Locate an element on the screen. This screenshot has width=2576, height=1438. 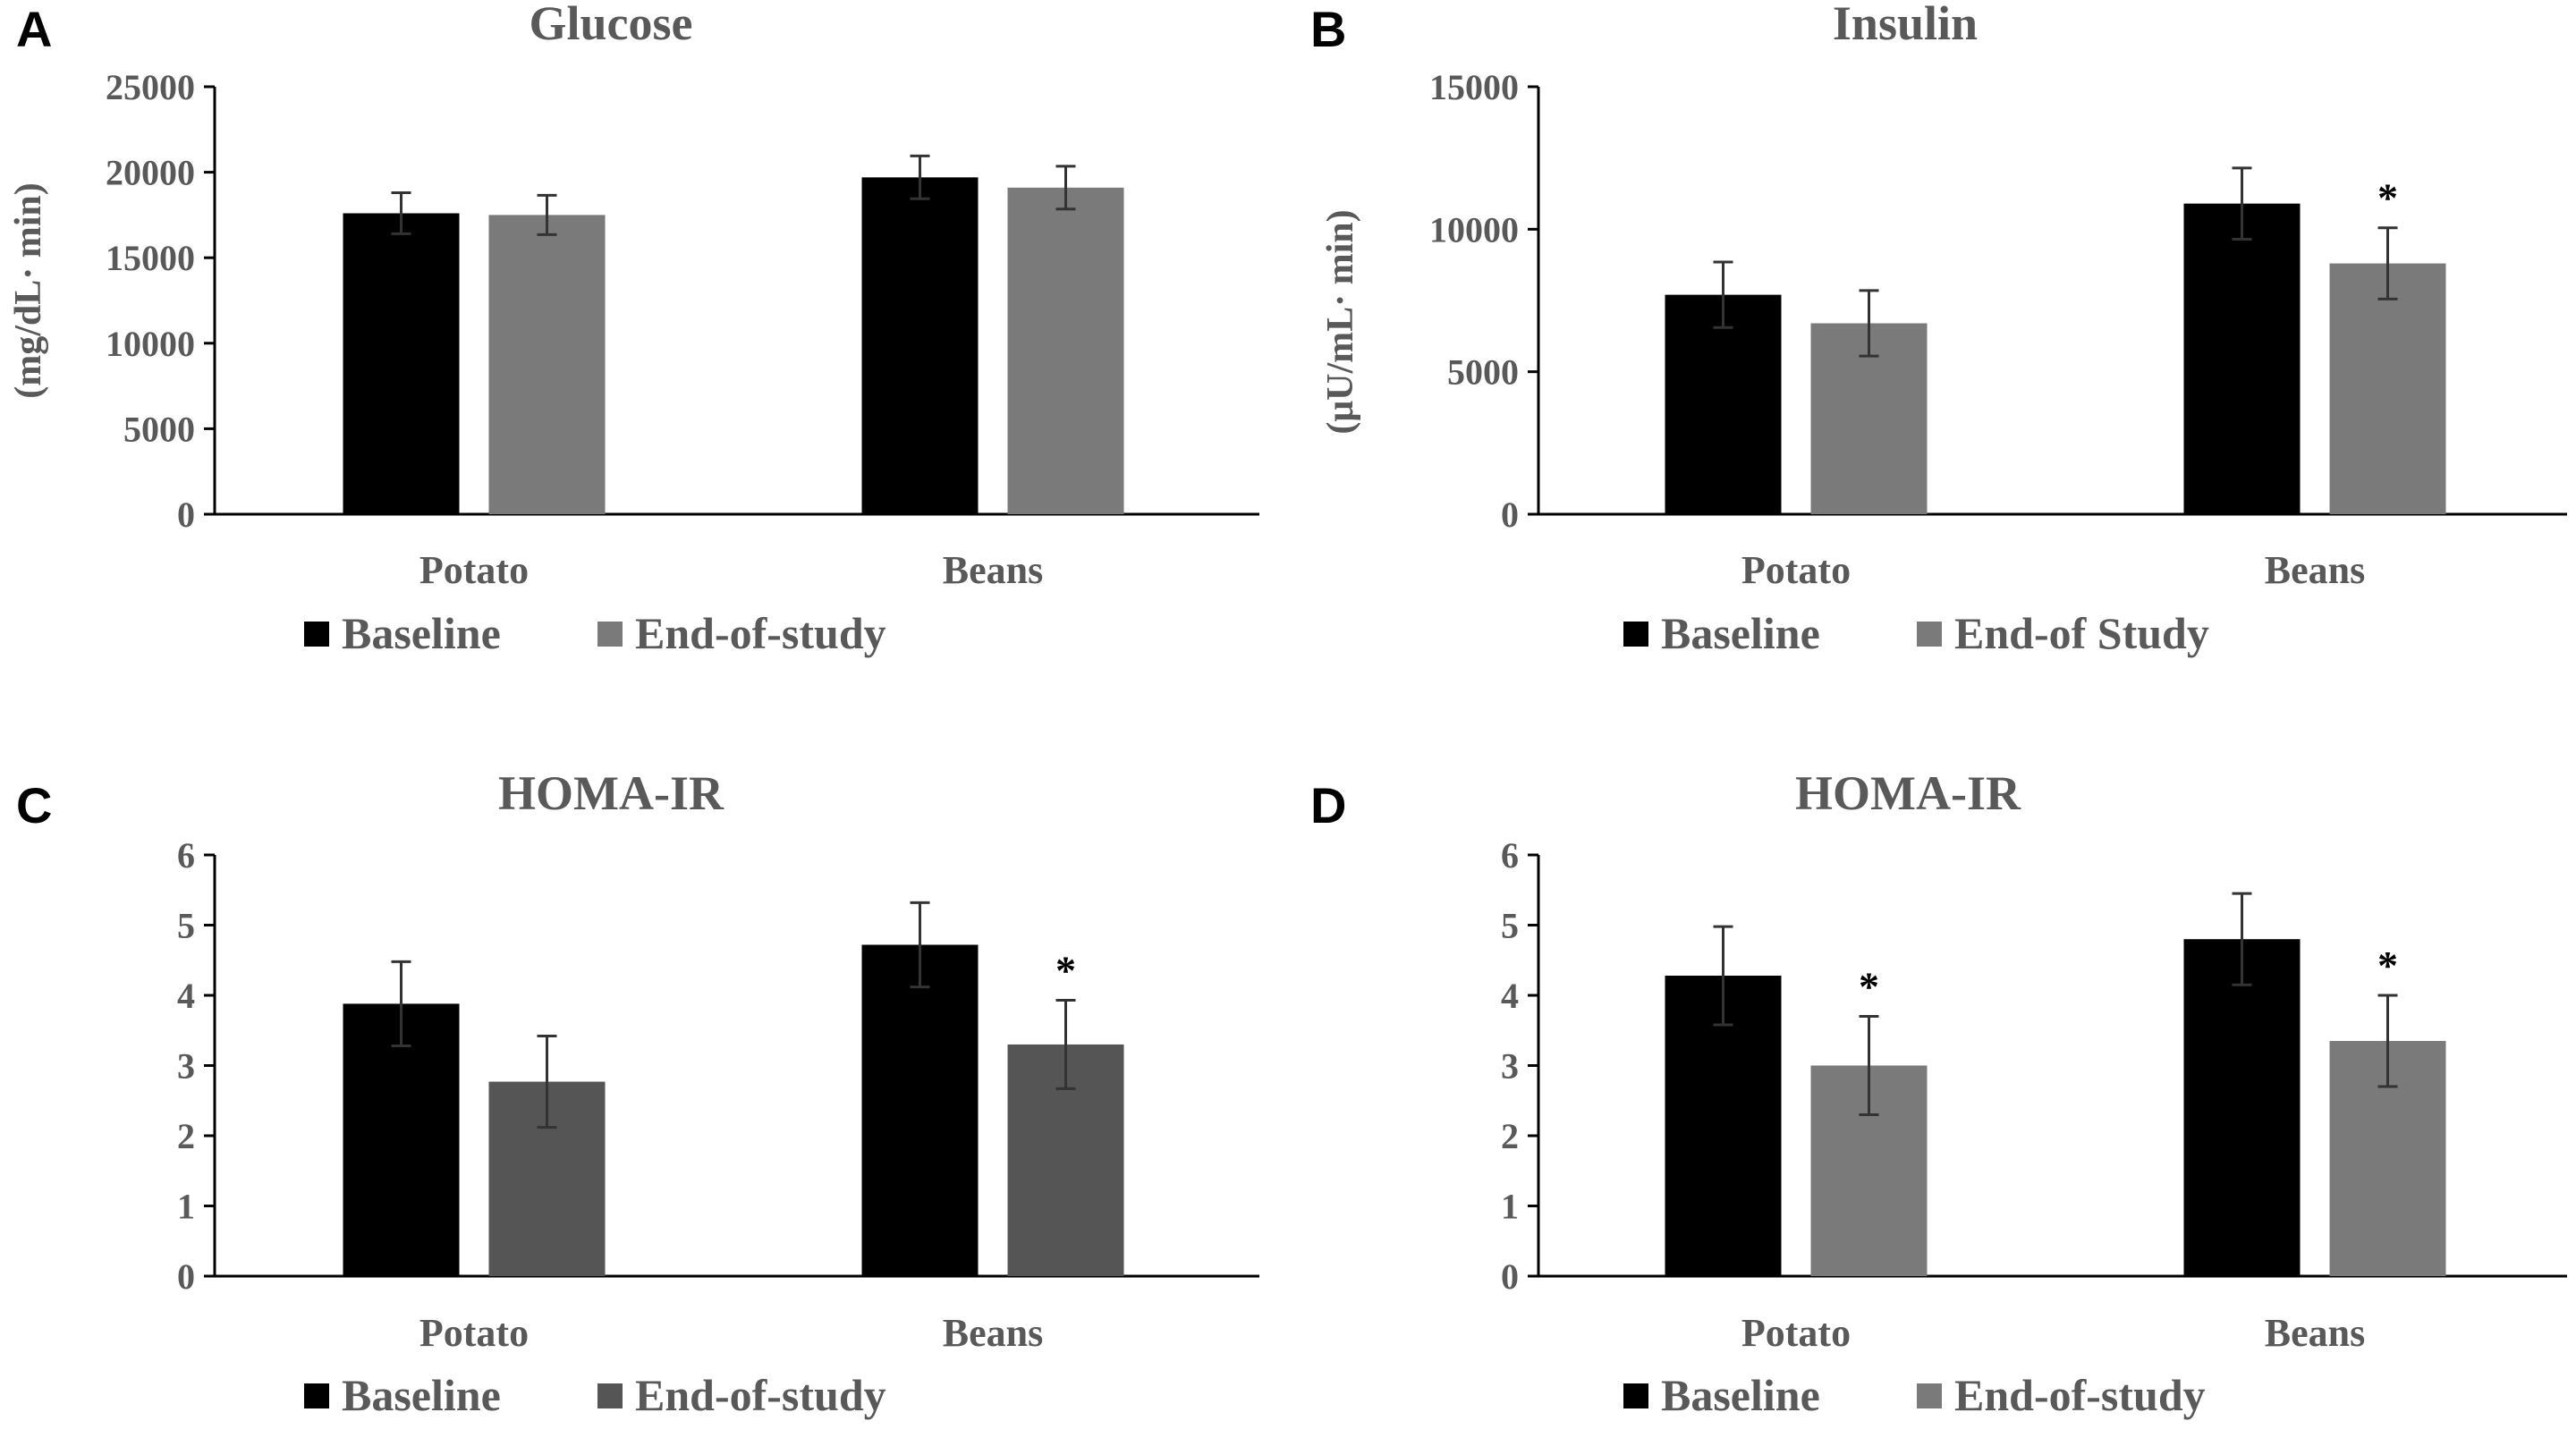
y-axis-label: (μU/mL· min) is located at coordinates (1340, 321).